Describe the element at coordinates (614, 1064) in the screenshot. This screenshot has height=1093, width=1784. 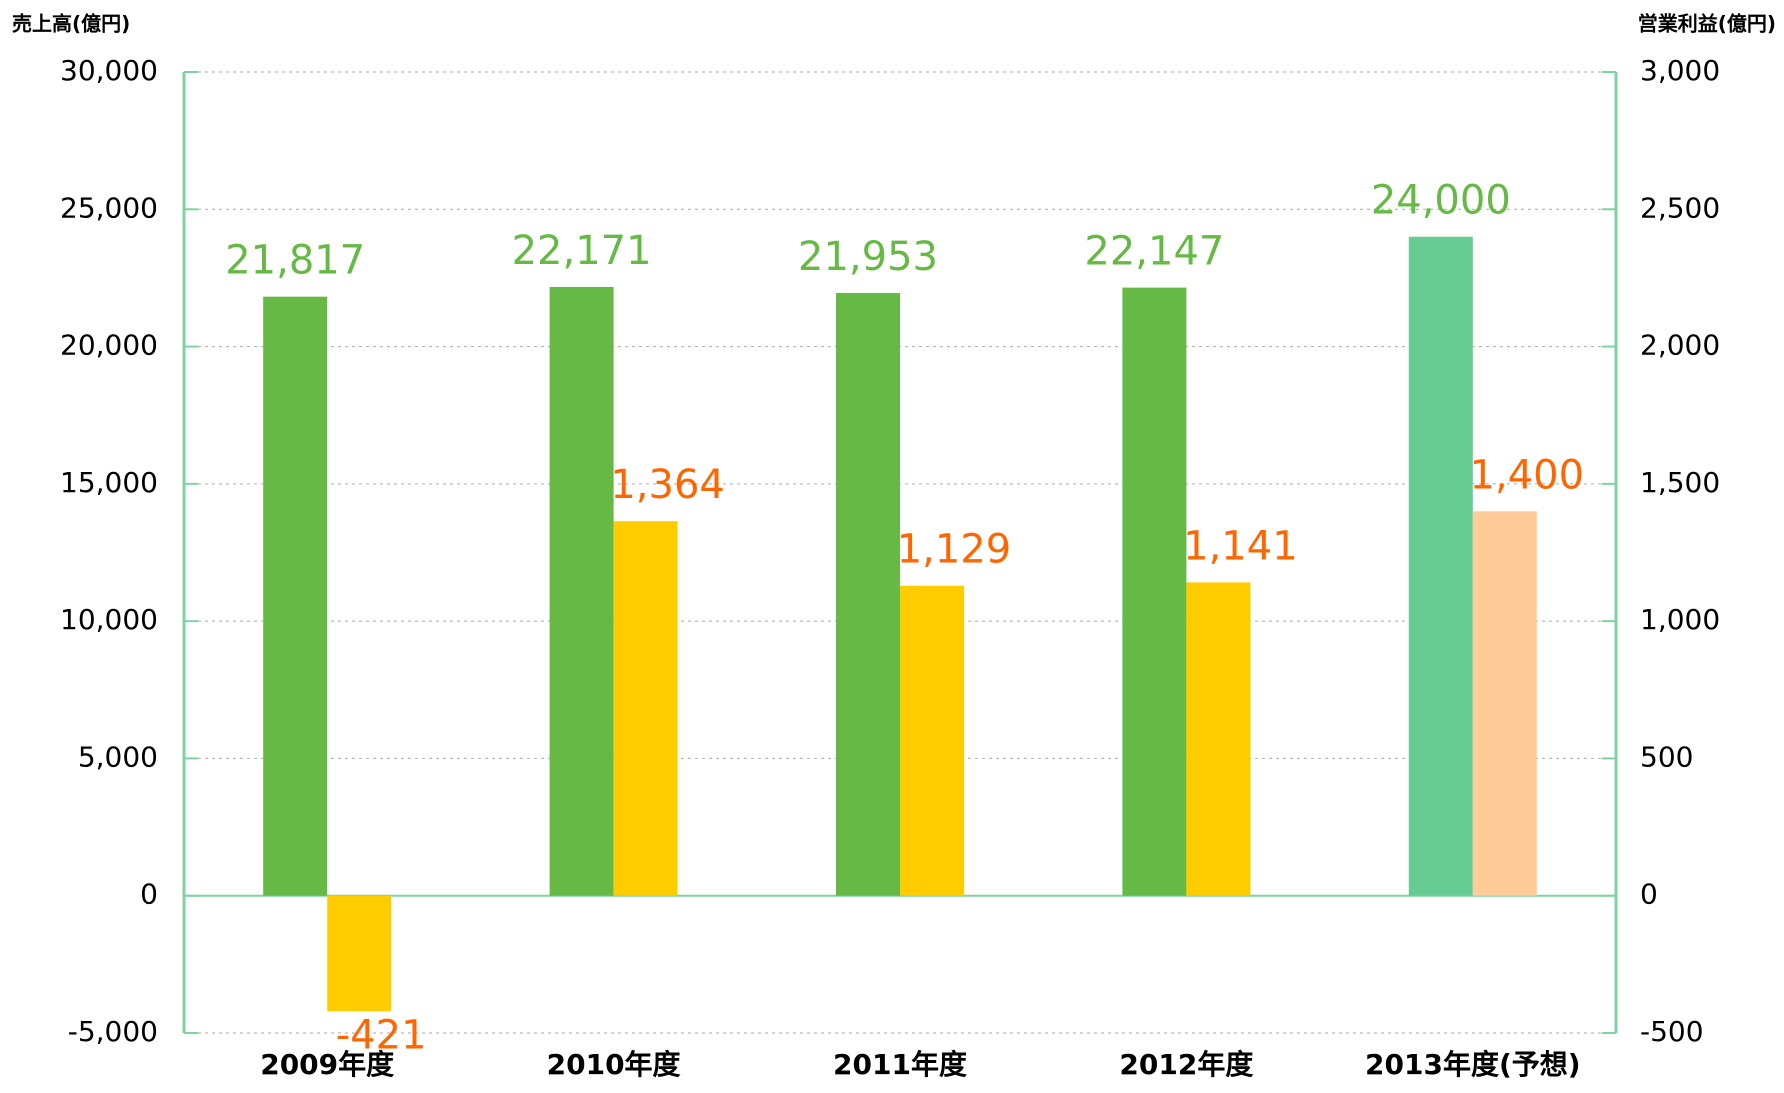
I see `x-tick-label: 2010年度` at that location.